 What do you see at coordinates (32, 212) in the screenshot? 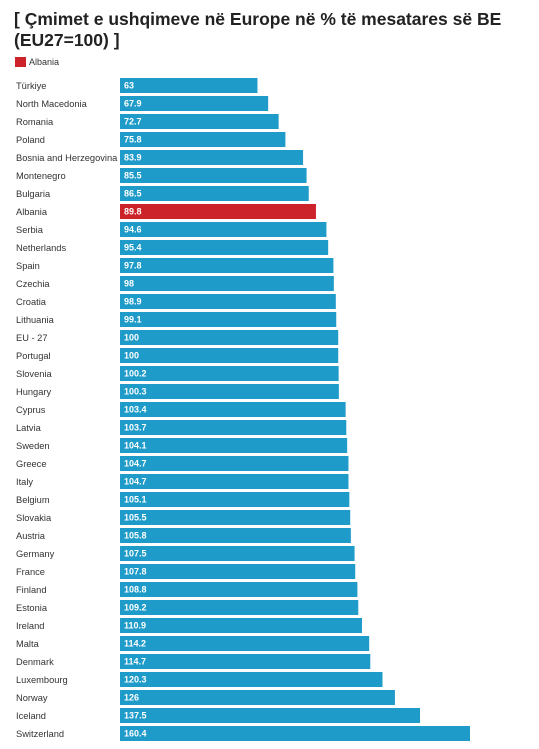
I see `category-label-albania: Albania` at bounding box center [32, 212].